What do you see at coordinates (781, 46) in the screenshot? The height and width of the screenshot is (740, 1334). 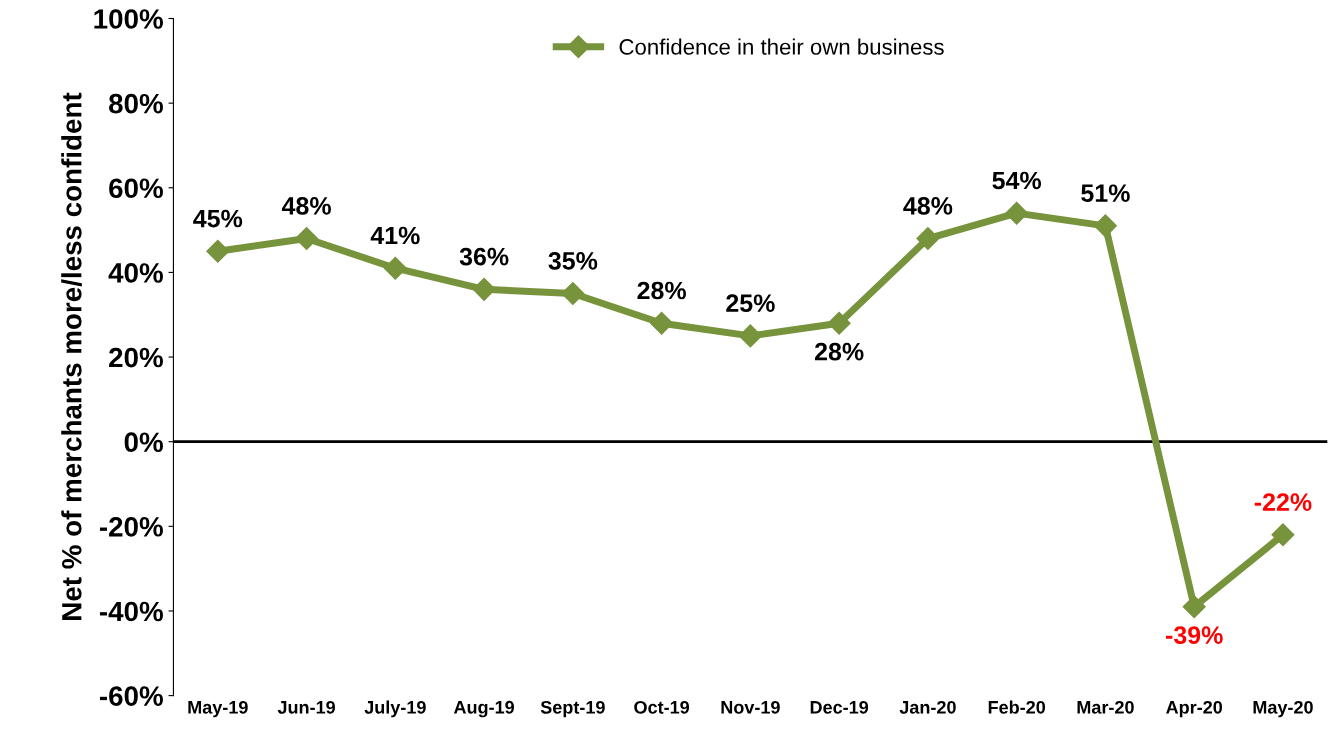 I see `legend-label: Confidence in their own business` at bounding box center [781, 46].